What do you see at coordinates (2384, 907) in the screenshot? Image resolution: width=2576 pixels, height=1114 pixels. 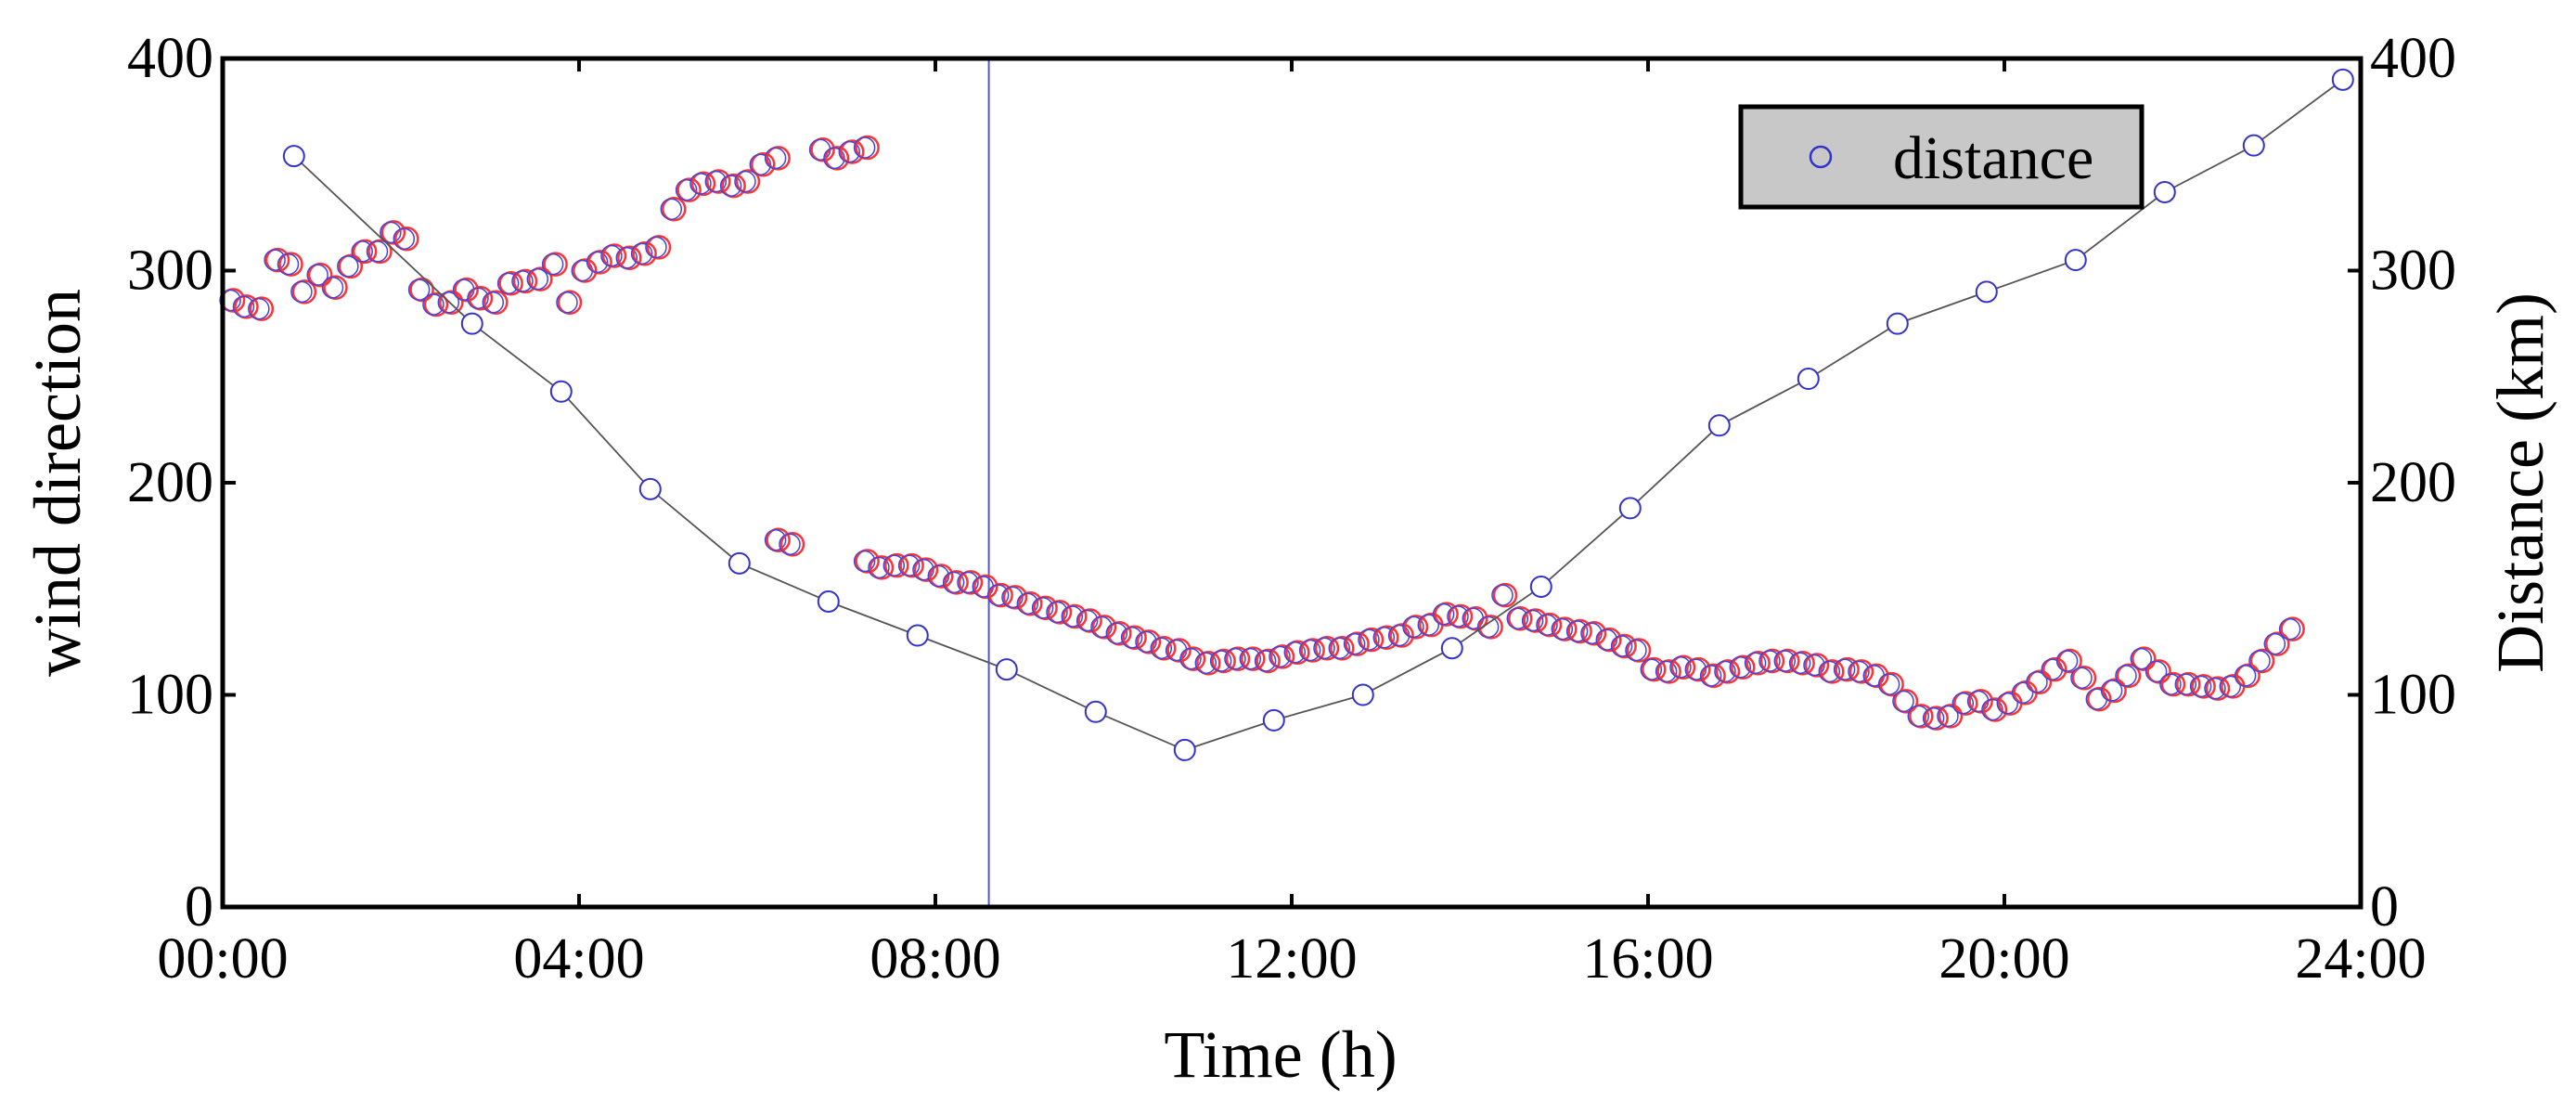 I see `y-right-tick-label: 0` at bounding box center [2384, 907].